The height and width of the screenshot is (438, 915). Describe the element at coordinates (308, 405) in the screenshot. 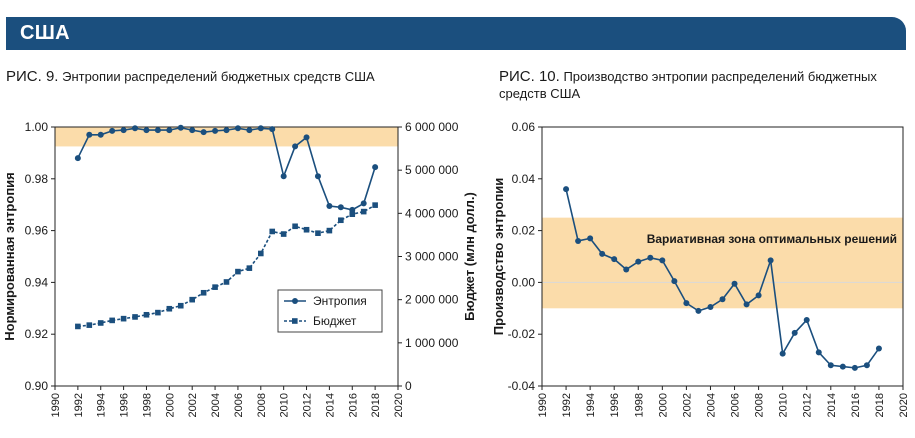

I see `c1-x-tick-label: 2012` at that location.